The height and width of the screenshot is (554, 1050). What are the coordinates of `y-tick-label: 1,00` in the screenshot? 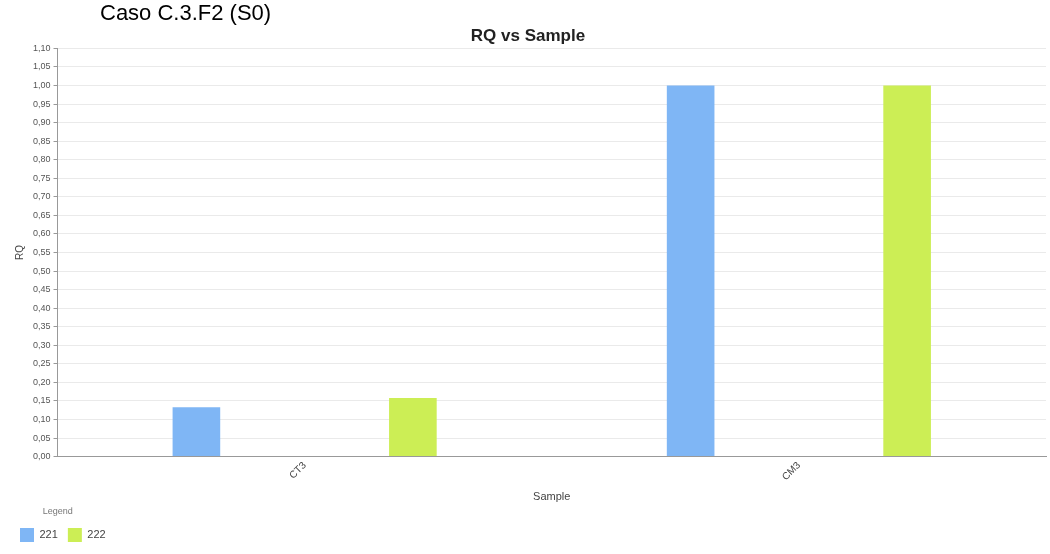 It's located at (41, 84).